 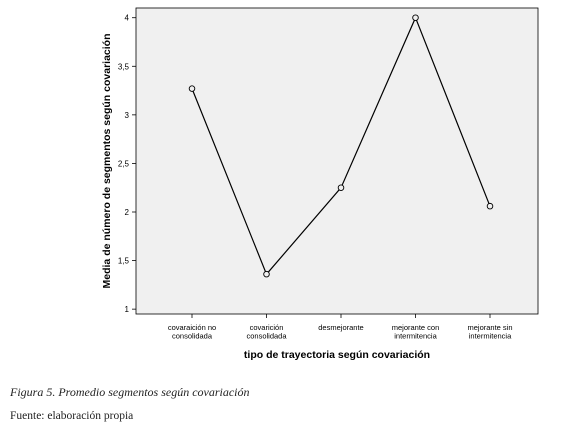 What do you see at coordinates (127, 309) in the screenshot?
I see `y-tick-label: 1` at bounding box center [127, 309].